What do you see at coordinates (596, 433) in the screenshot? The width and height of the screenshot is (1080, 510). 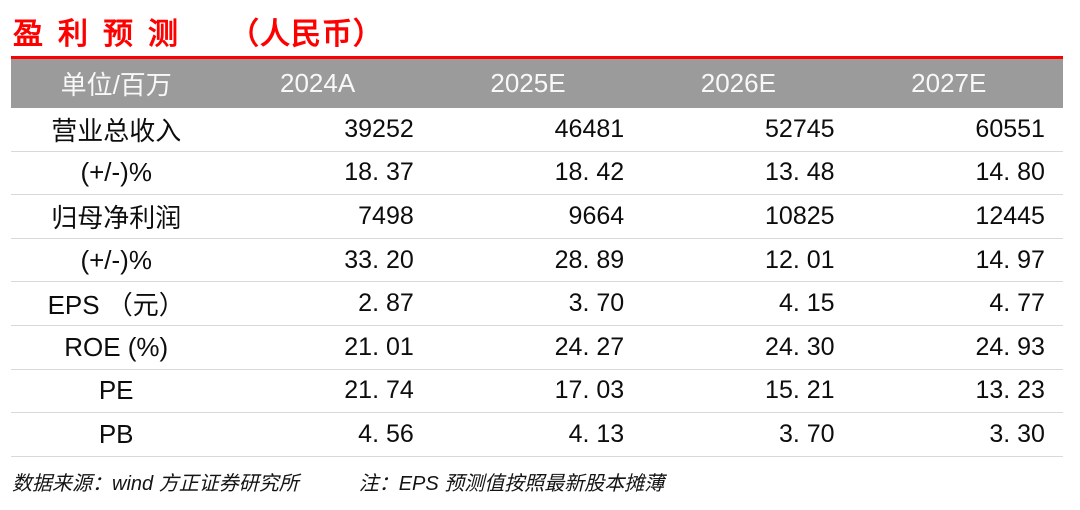 I see `cell-value: 4. 13` at bounding box center [596, 433].